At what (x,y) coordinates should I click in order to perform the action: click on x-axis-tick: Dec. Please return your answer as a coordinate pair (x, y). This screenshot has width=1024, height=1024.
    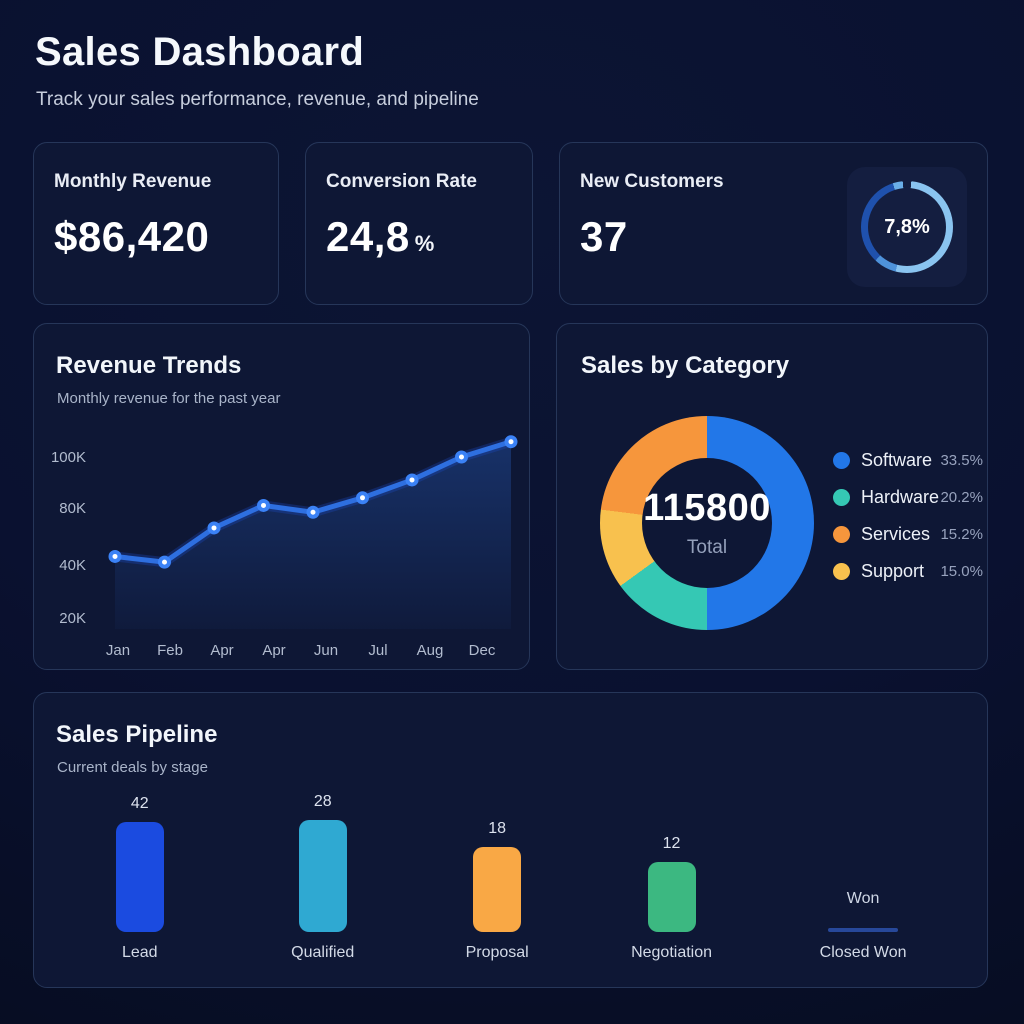
    Looking at the image, I should click on (482, 650).